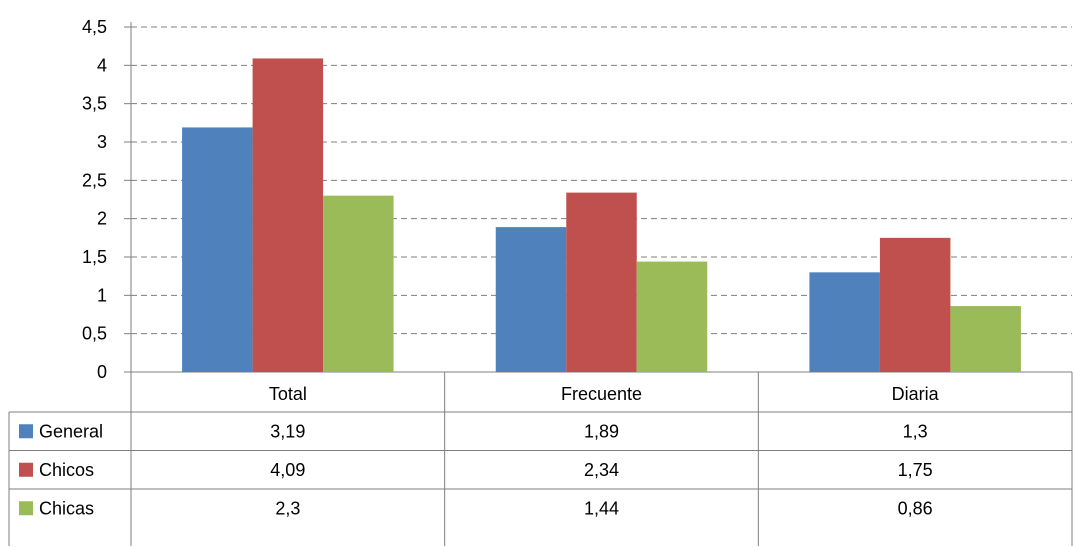  Describe the element at coordinates (601, 282) in the screenshot. I see `bar-chicos-frecuente` at that location.